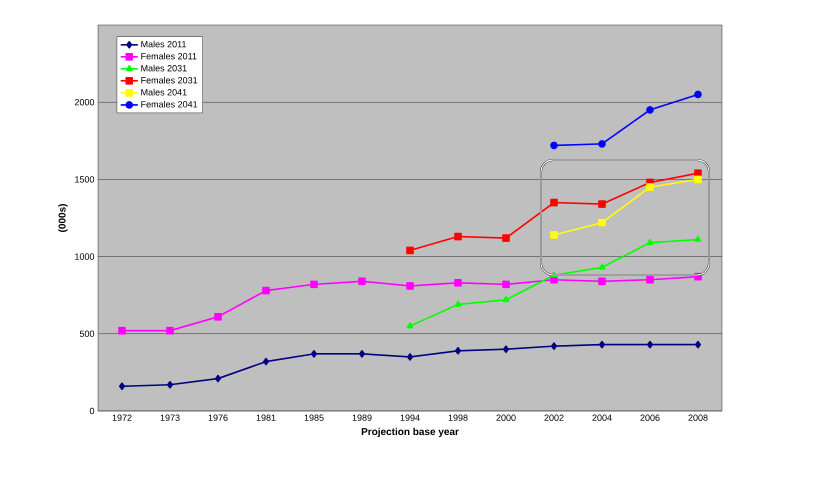 The width and height of the screenshot is (827, 492). What do you see at coordinates (410, 433) in the screenshot?
I see `x-axis-title: Projection base year` at bounding box center [410, 433].